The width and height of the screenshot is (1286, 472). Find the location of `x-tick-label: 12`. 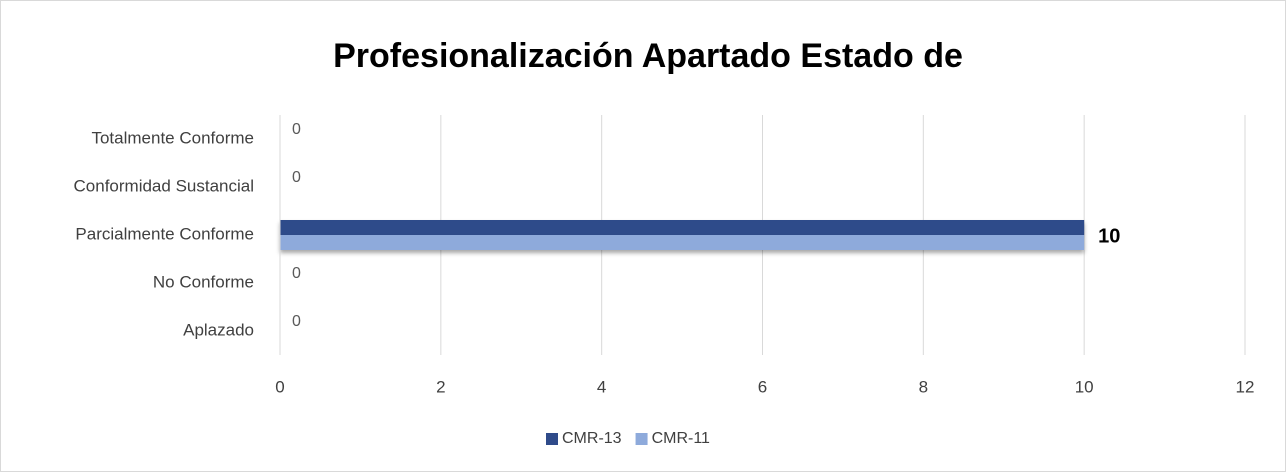

x-tick-label: 12 is located at coordinates (1245, 386).